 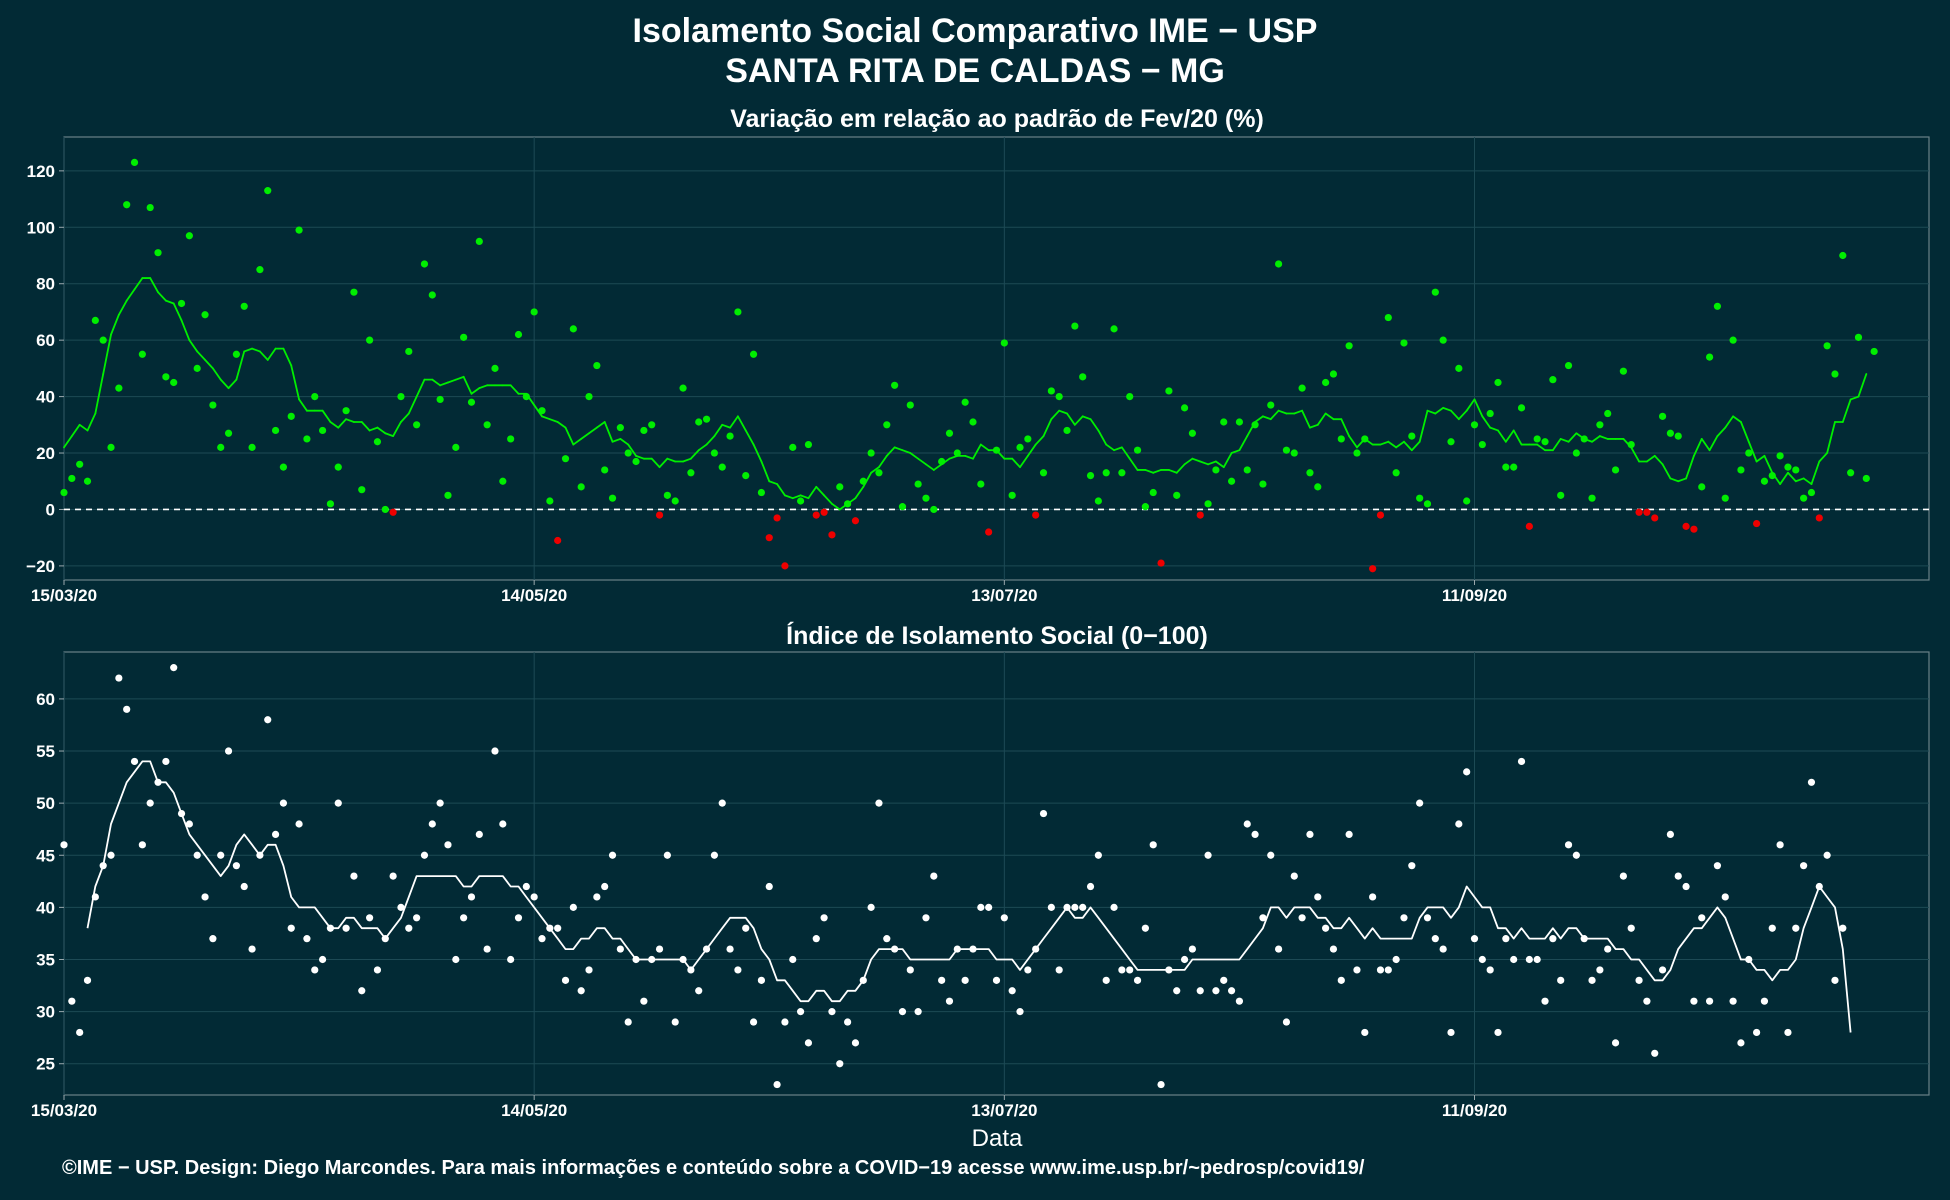 What do you see at coordinates (45, 699) in the screenshot?
I see `y-tick-label: 60` at bounding box center [45, 699].